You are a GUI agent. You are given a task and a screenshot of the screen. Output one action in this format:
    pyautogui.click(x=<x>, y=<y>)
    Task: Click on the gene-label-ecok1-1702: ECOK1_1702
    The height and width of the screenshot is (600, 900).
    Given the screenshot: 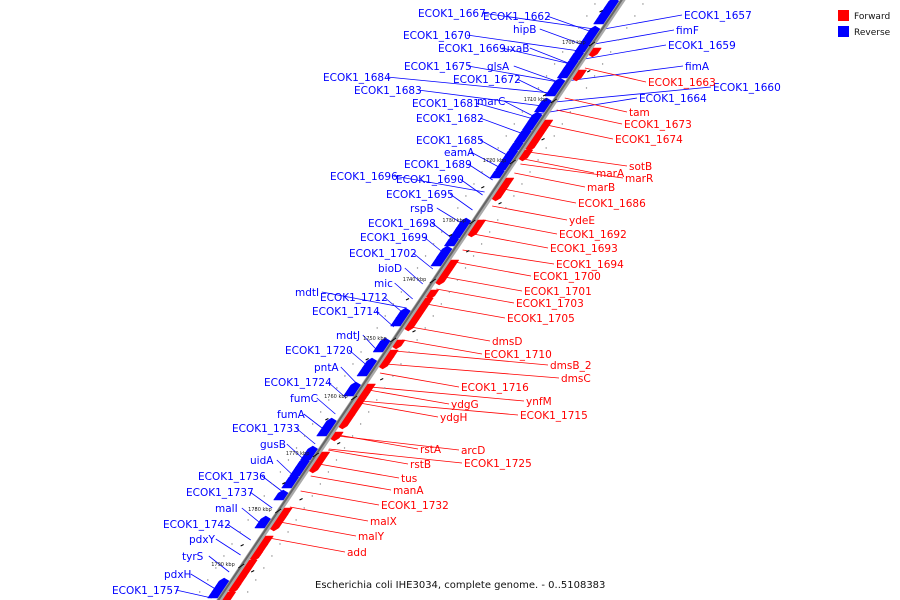 What is the action you would take?
    pyautogui.click(x=383, y=254)
    